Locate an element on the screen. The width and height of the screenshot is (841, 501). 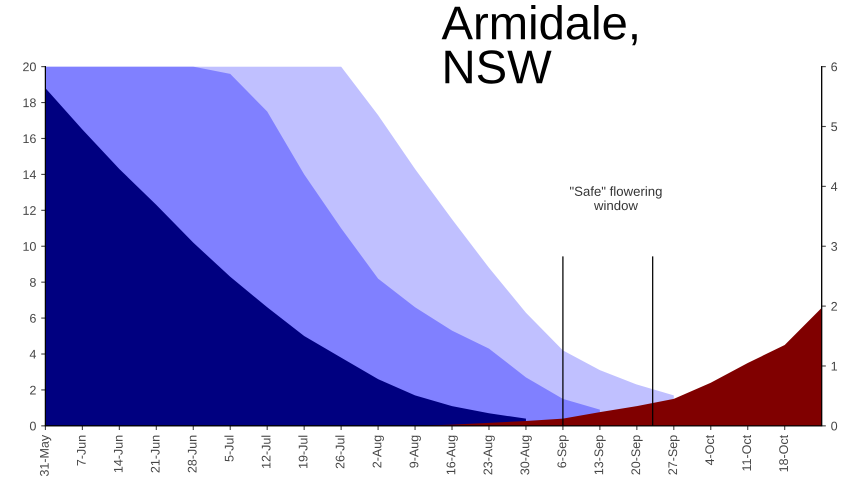
x-tick-label: 6-Sep is located at coordinates (563, 451).